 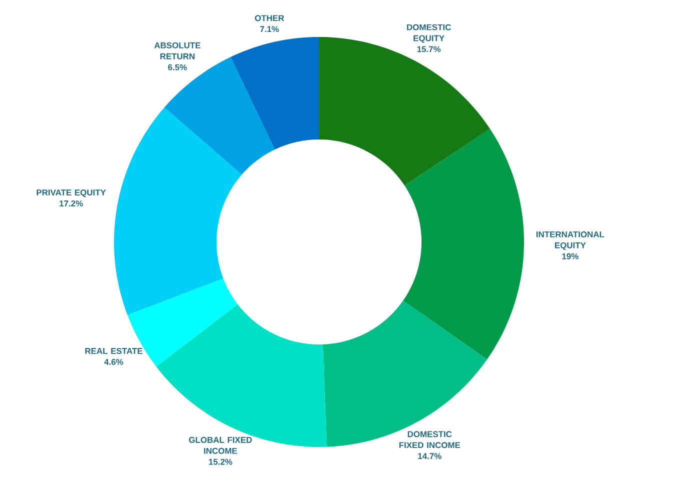 What do you see at coordinates (429, 49) in the screenshot?
I see `data-label: 15.7%` at bounding box center [429, 49].